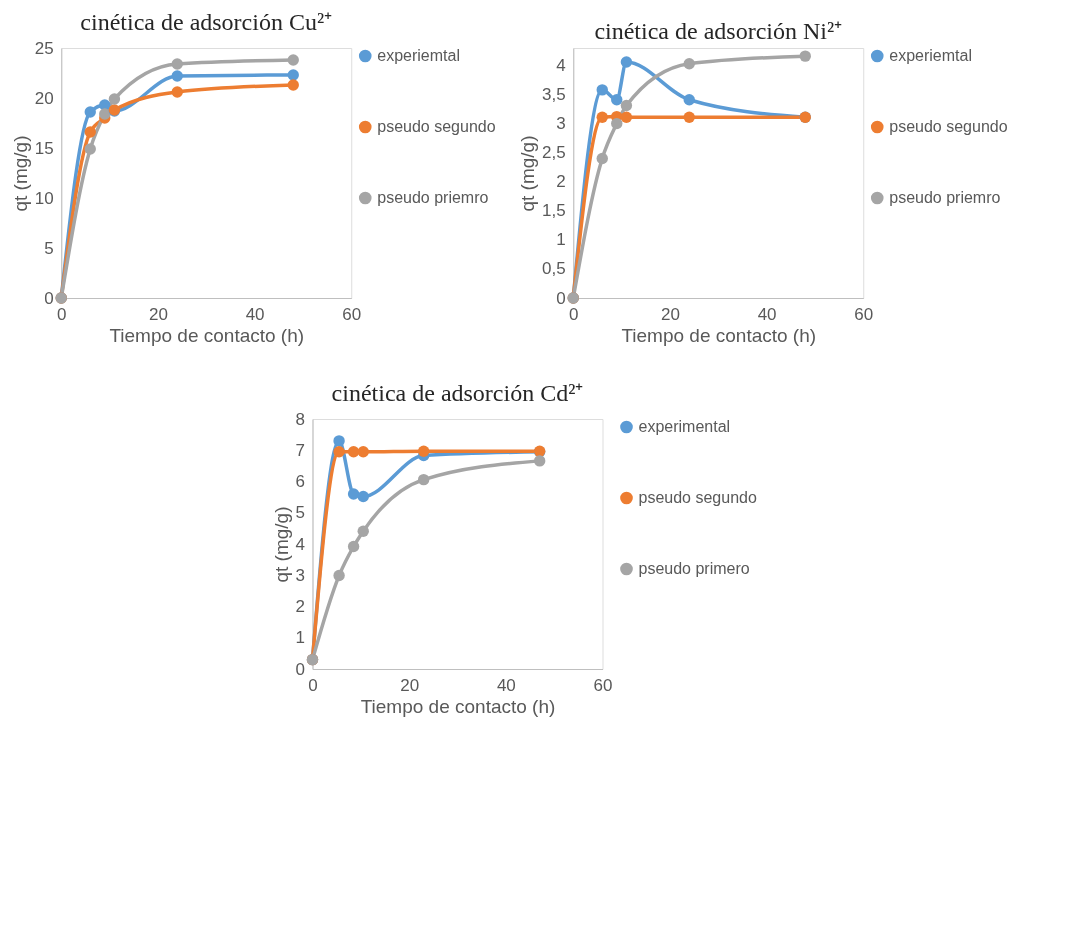 This screenshot has width=1065, height=942. What do you see at coordinates (554, 95) in the screenshot?
I see `y-tick-label: 3,5` at bounding box center [554, 95].